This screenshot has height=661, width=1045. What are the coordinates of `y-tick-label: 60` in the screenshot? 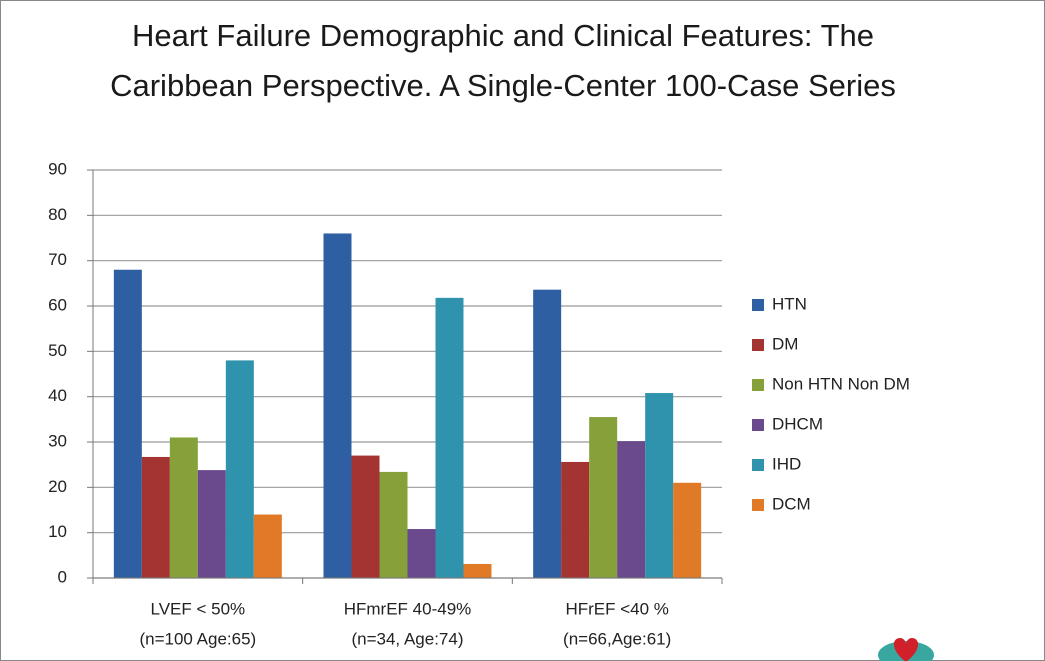 It's located at (57, 304).